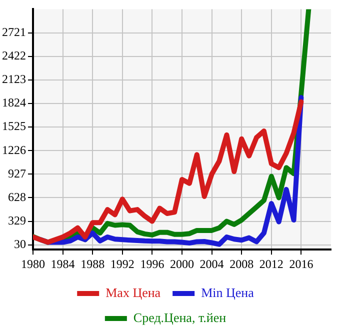  I want to click on y-tick-label: 329, so click(17, 220).